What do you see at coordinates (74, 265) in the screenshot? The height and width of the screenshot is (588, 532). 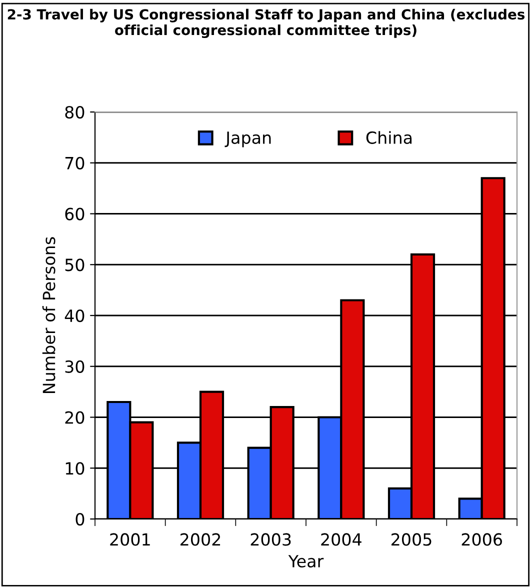 I see `y-tick-label: 50` at bounding box center [74, 265].